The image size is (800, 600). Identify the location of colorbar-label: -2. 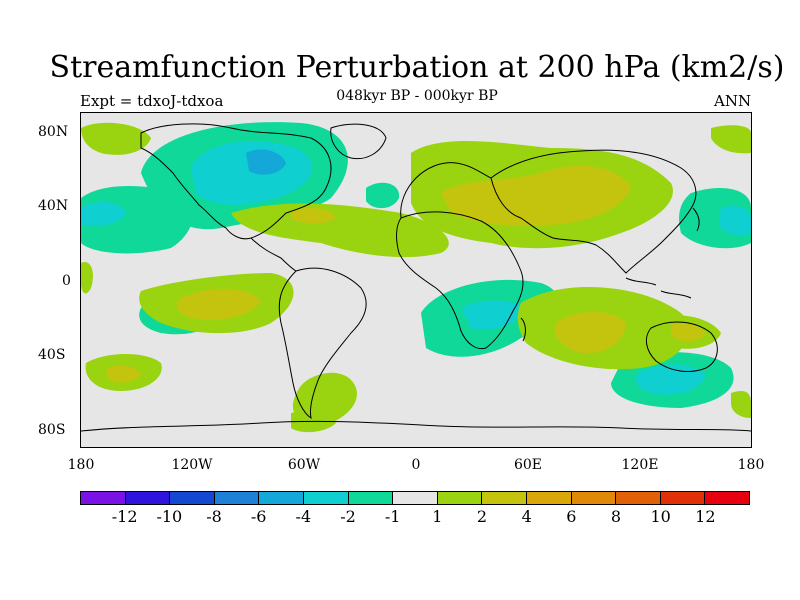
(348, 516).